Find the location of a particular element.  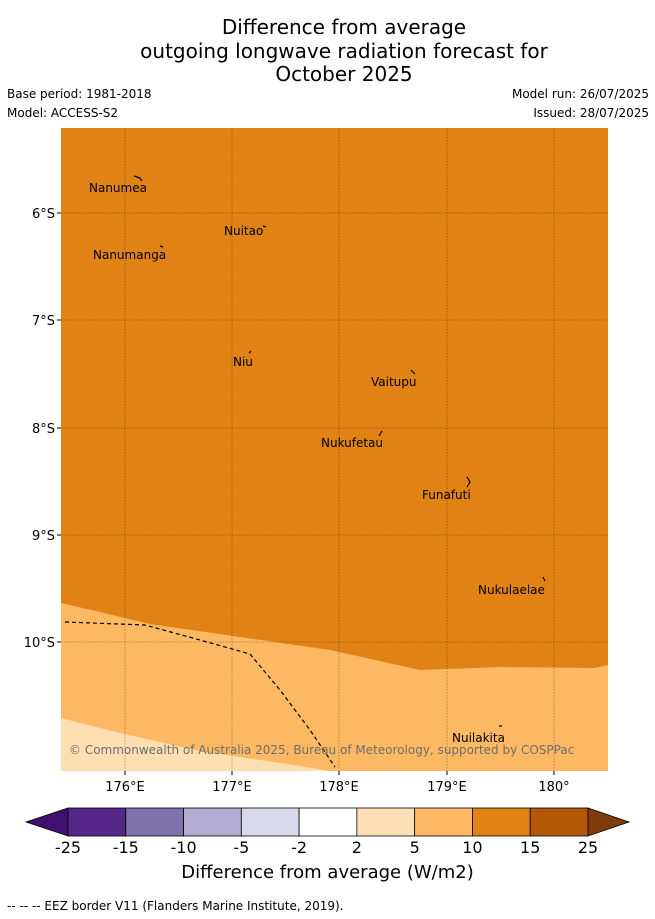

colorbar-tick-label: 15 is located at coordinates (530, 847).